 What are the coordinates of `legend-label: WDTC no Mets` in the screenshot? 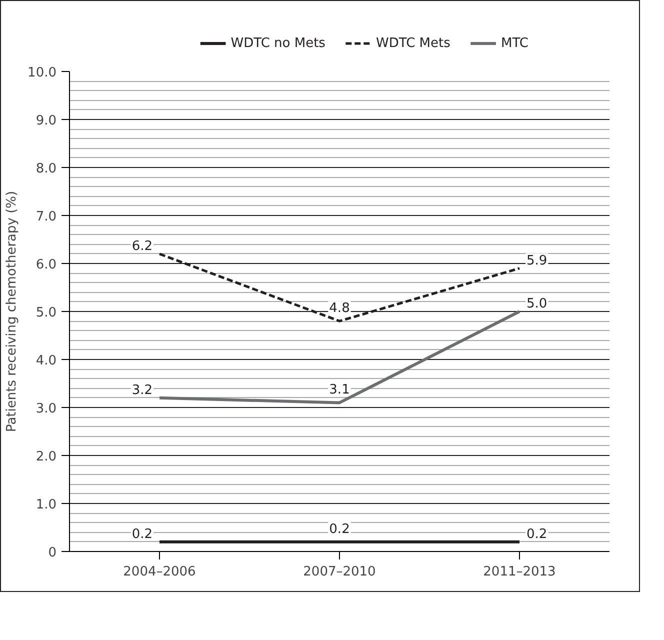 It's located at (278, 43).